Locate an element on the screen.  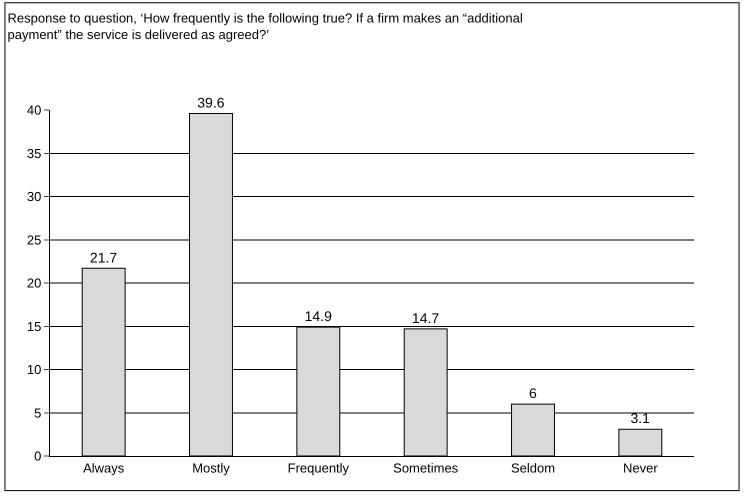
y-tick-label: 0 is located at coordinates (38, 456).